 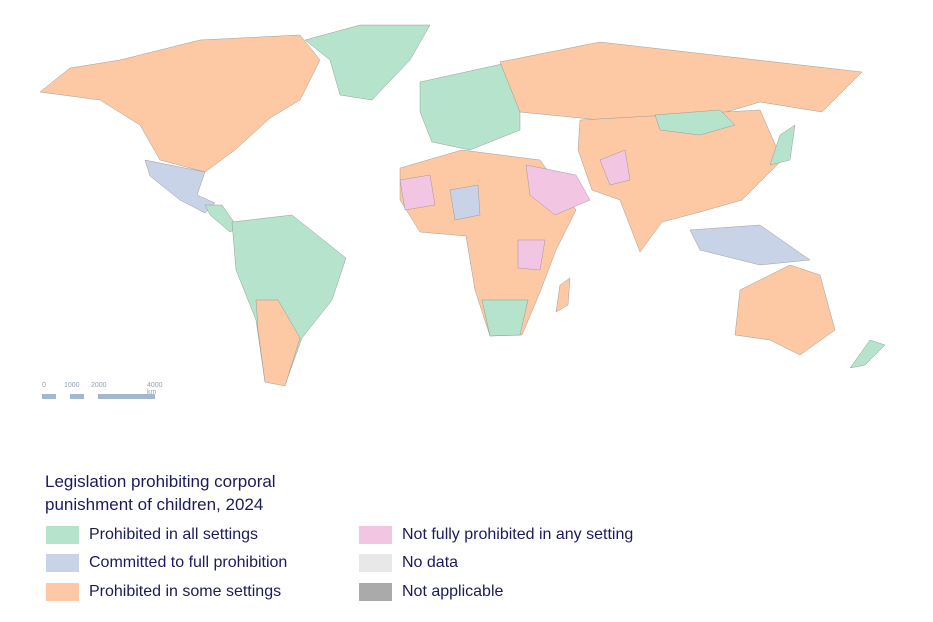 I want to click on legend-item-committed: Committed to full prohibition, so click(x=166, y=563).